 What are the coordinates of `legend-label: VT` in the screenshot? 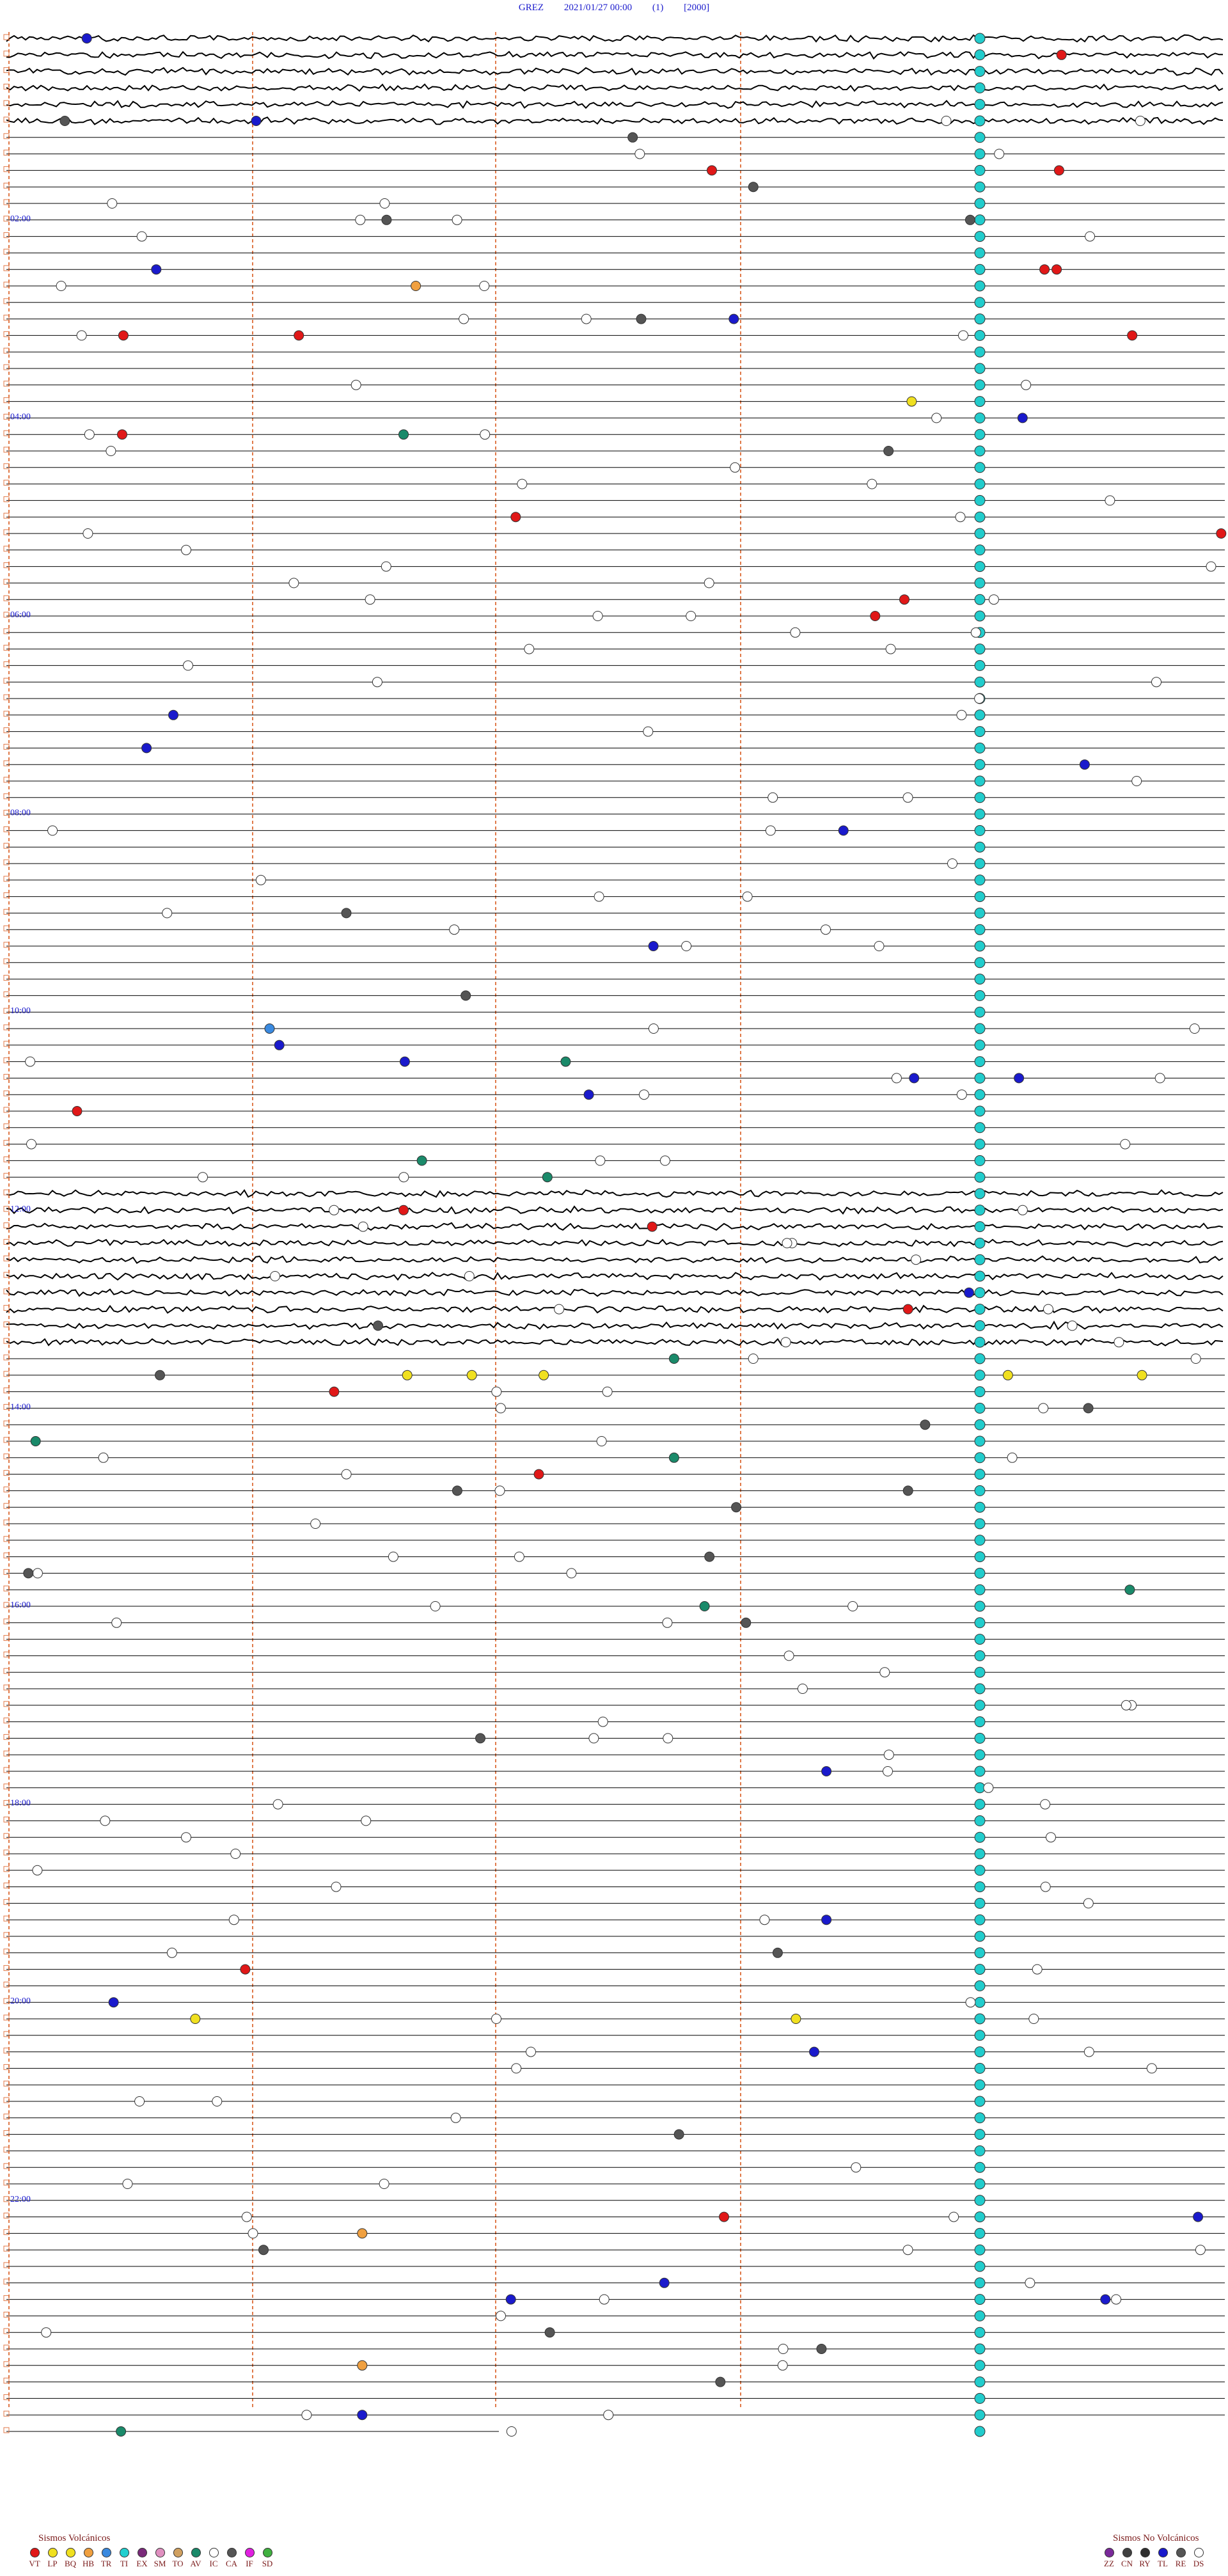 It's located at (34, 2563).